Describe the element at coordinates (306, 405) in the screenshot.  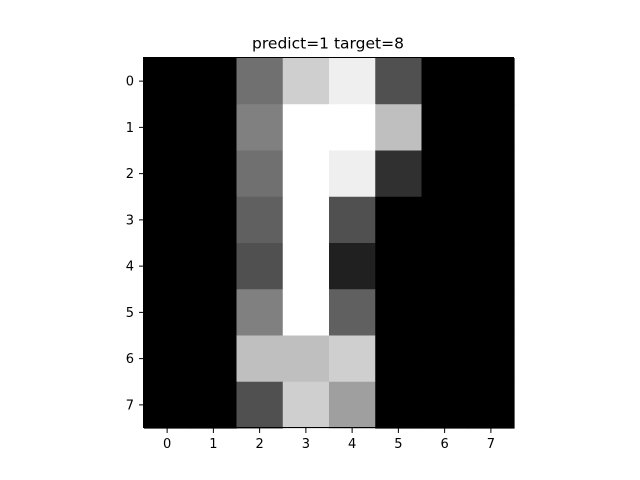
I see `heatmap-cell-r7-c3` at that location.